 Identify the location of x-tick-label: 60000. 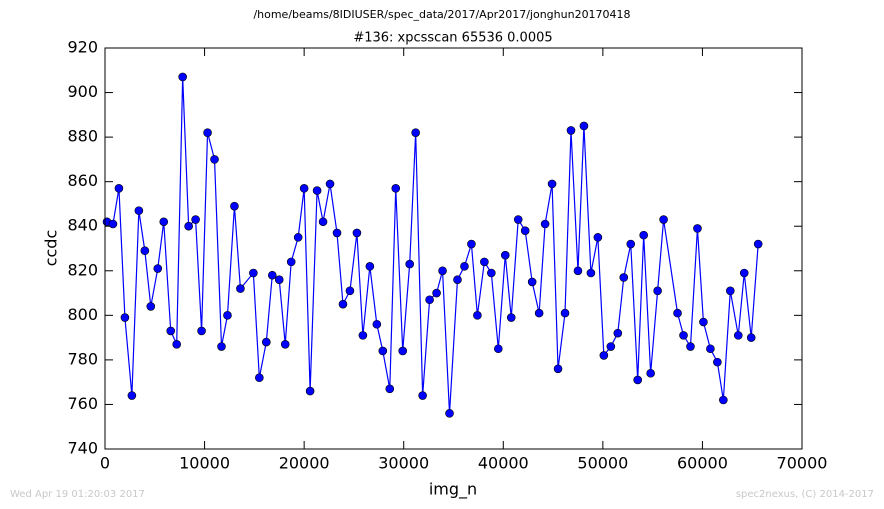
(702, 463).